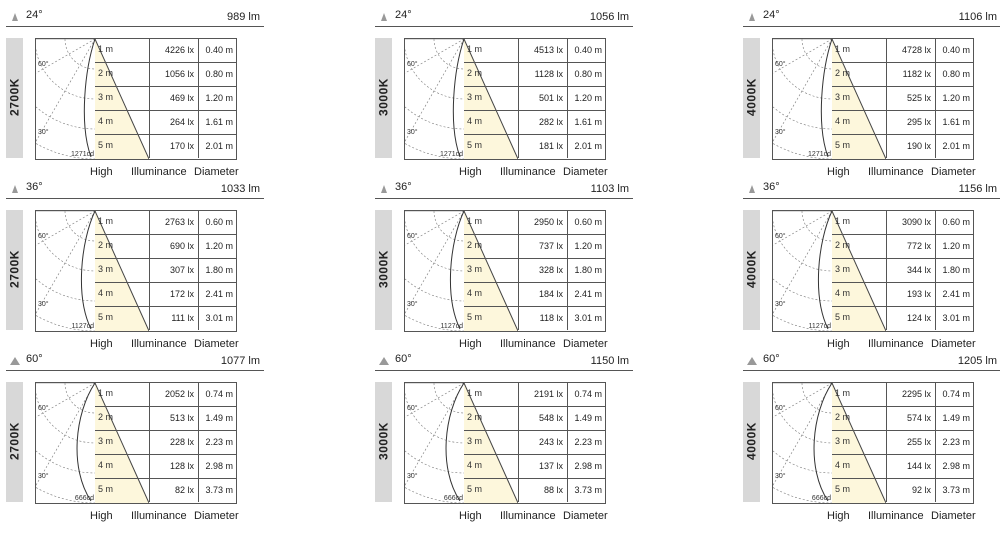 The image size is (1000, 556). I want to click on table-row: 2 m 548 lx 1.49 m, so click(534, 419).